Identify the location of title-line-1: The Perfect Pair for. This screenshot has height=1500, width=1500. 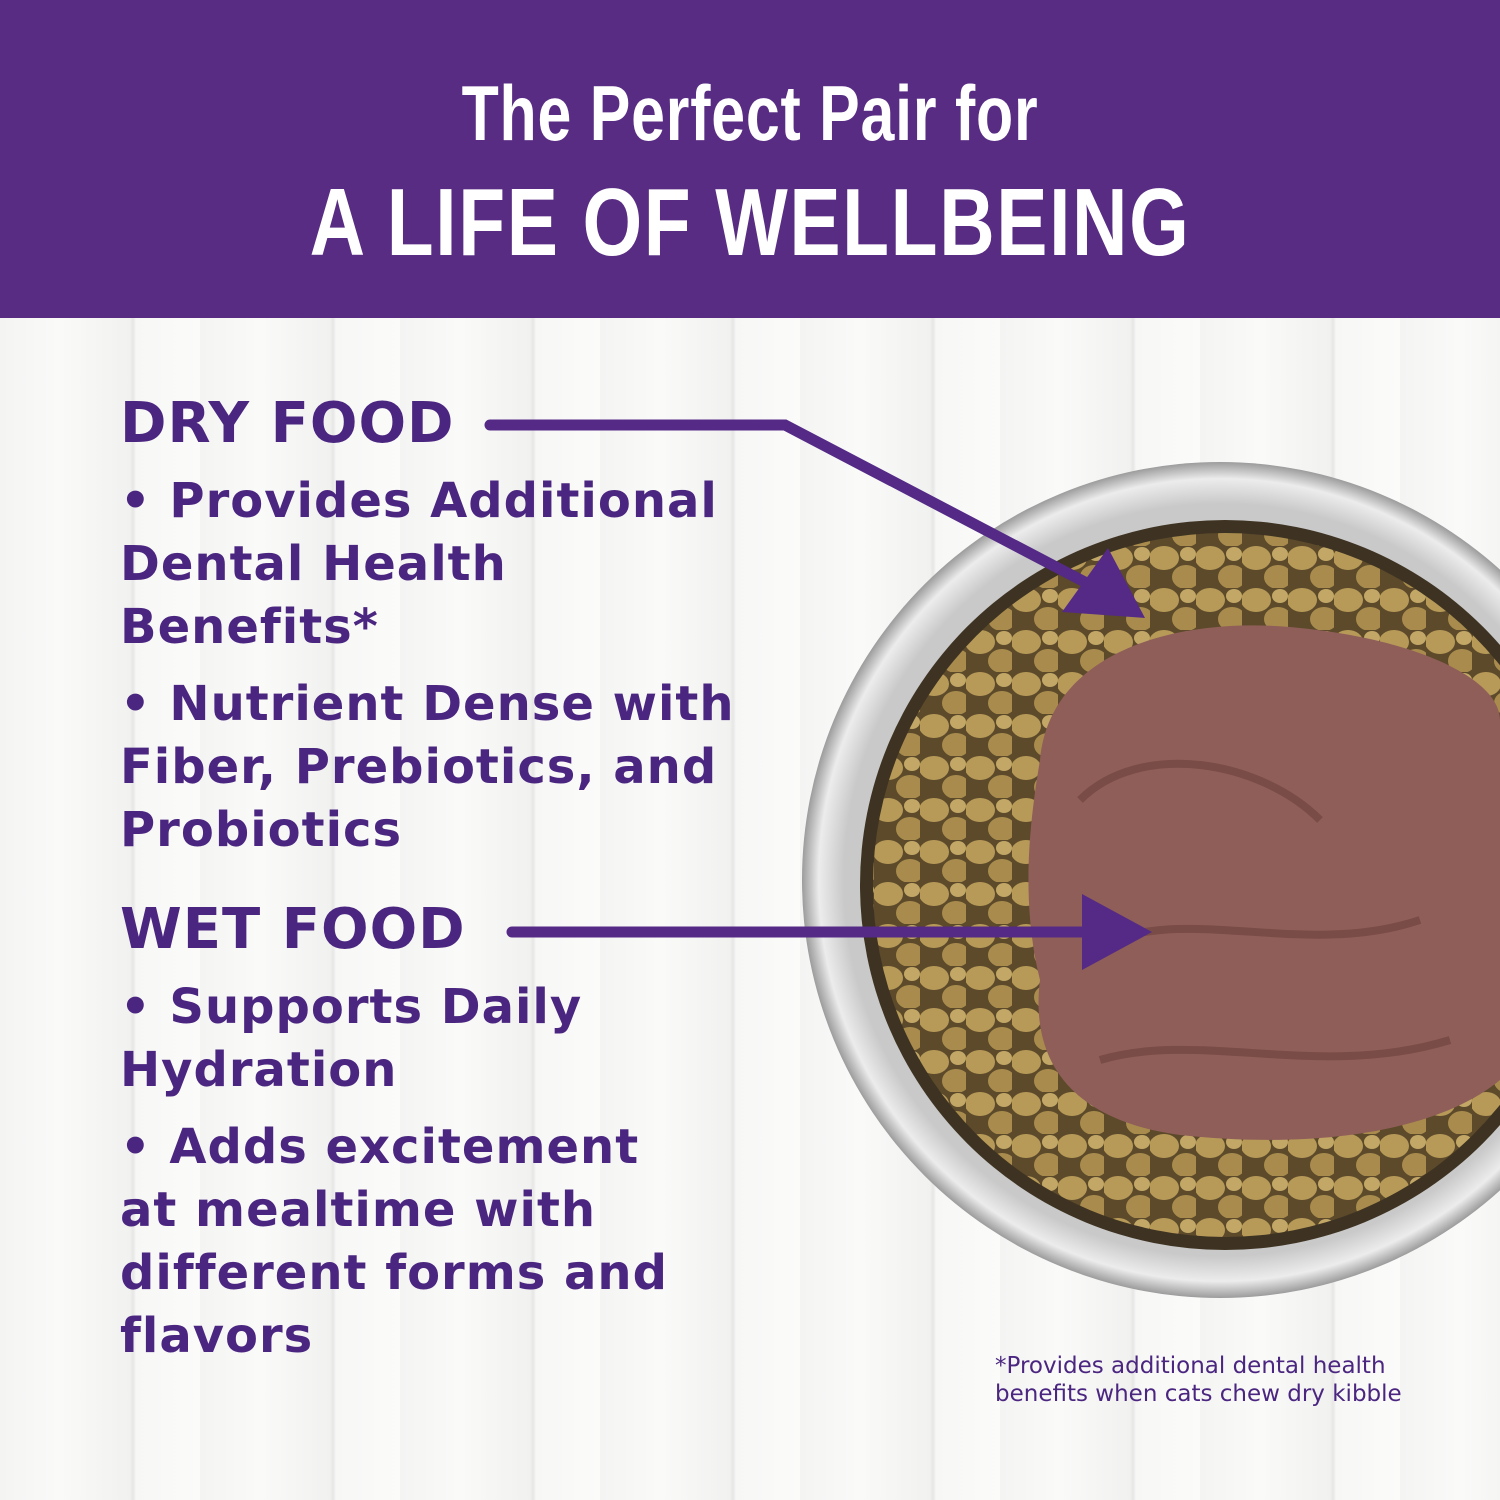
(750, 113).